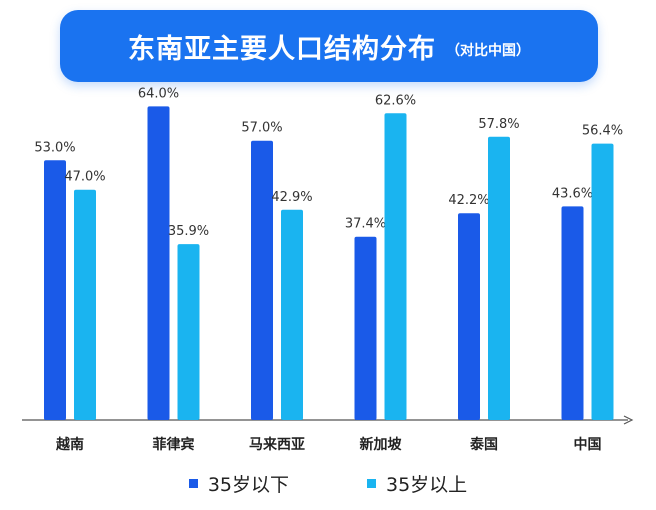 This screenshot has width=656, height=510. Describe the element at coordinates (572, 193) in the screenshot. I see `data-label-0-5: 43.6%` at that location.